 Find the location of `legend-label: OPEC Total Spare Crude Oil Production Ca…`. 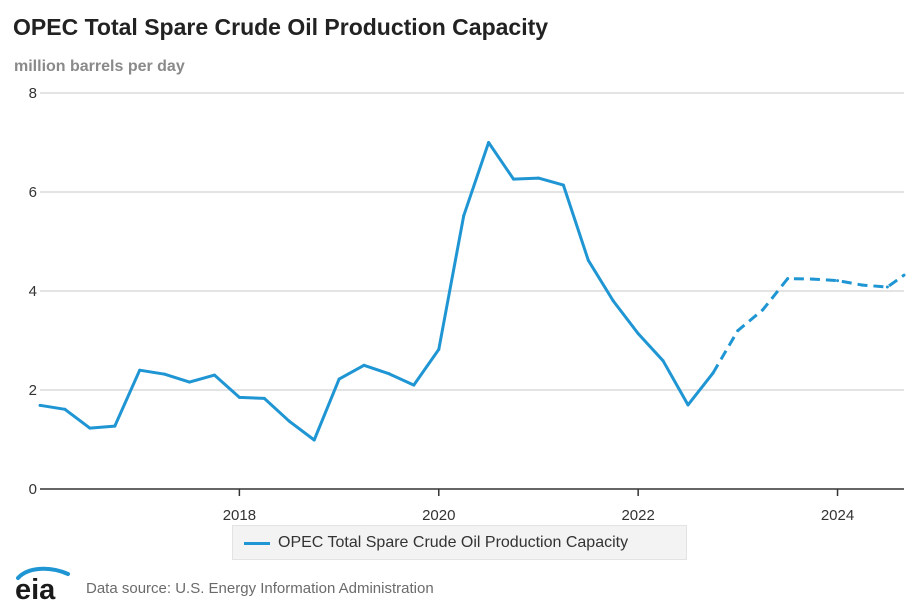

legend-label: OPEC Total Spare Crude Oil Production Ca… is located at coordinates (453, 542).